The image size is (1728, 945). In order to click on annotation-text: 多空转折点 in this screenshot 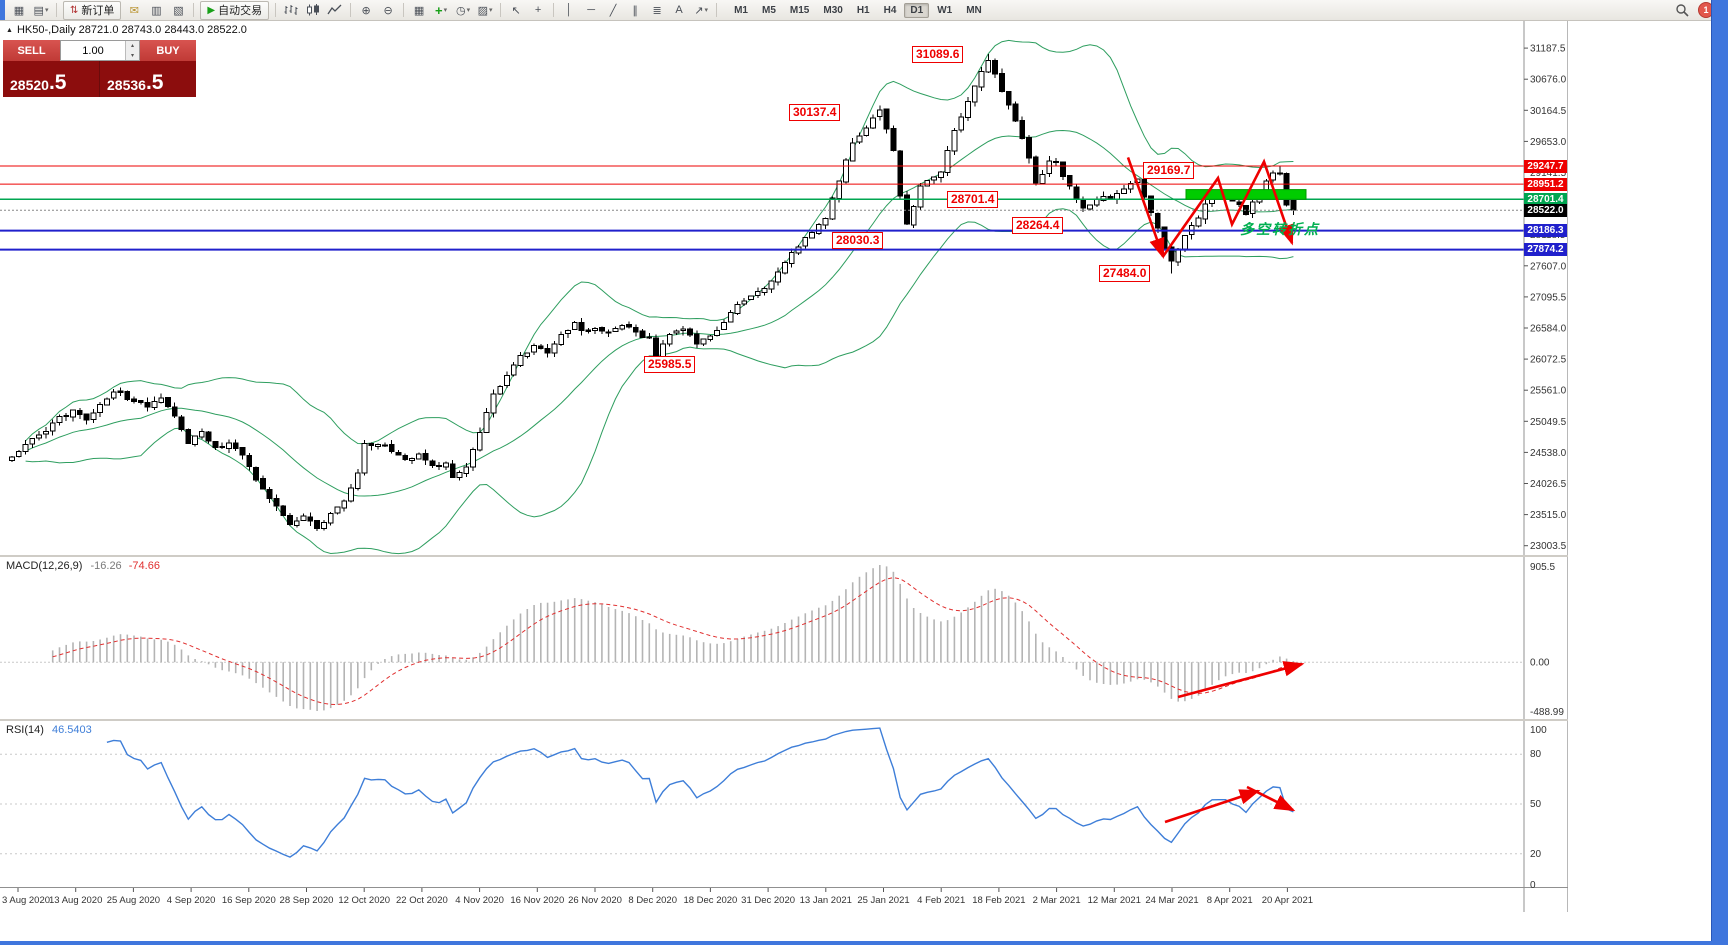, I will do `click(1280, 228)`.